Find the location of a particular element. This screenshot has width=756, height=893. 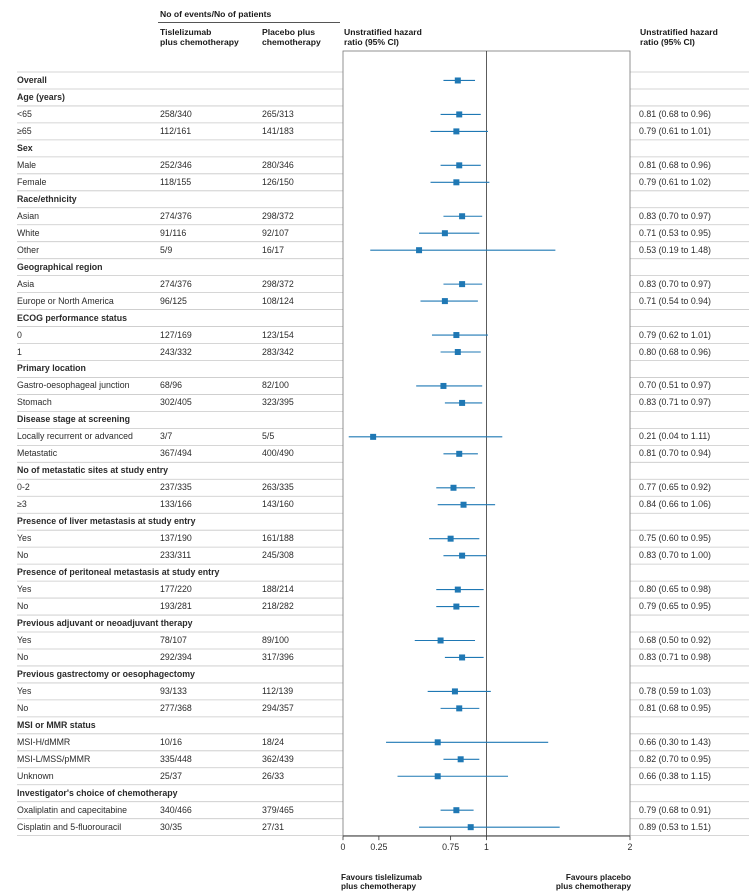

events-tislelizumab-cell: 127/169 is located at coordinates (176, 334).